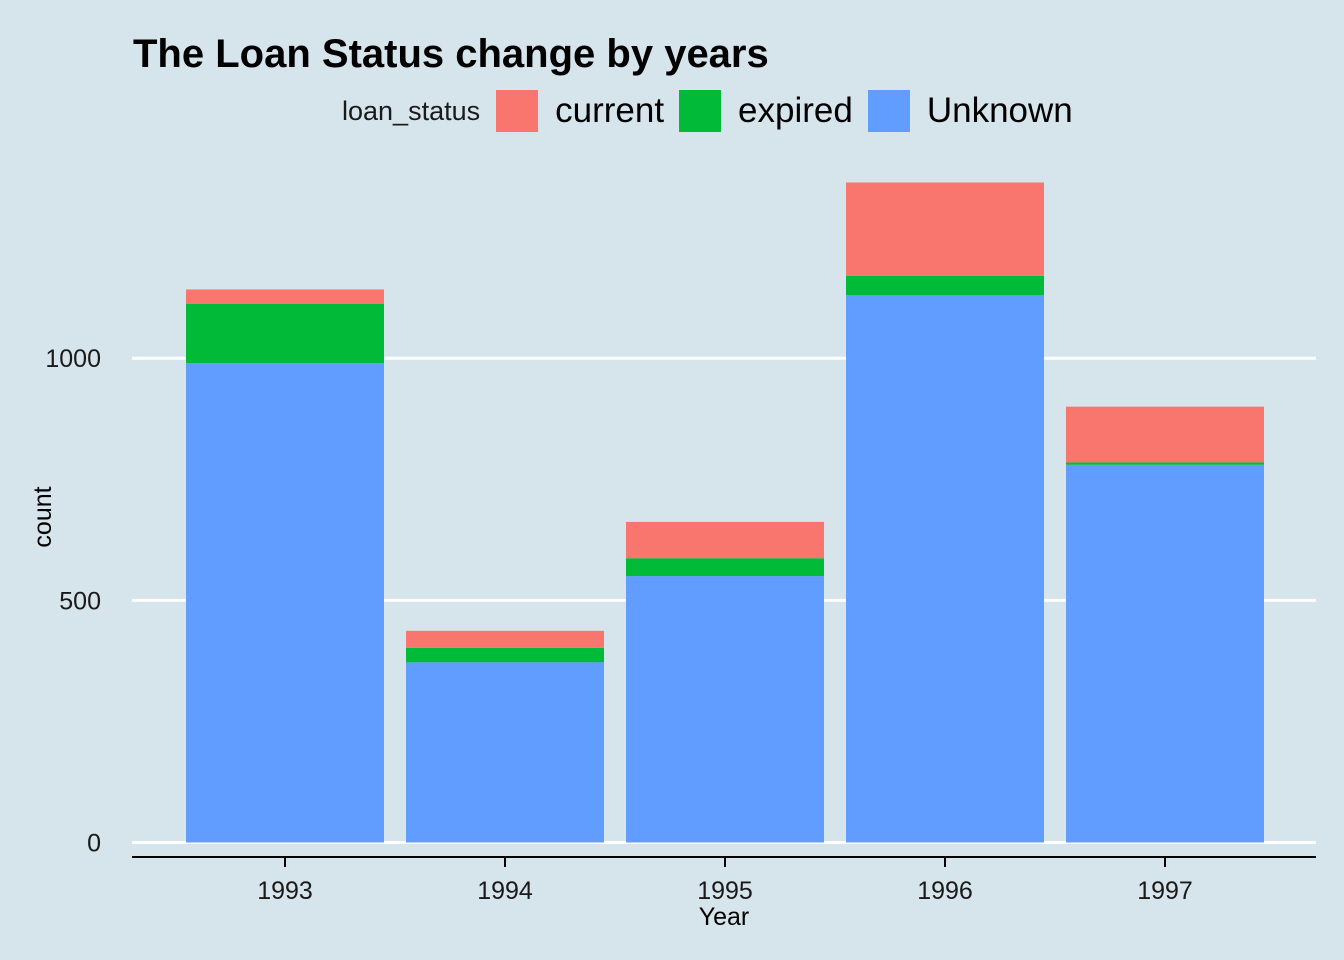 The width and height of the screenshot is (1344, 960). I want to click on bar-1993-current, so click(285, 296).